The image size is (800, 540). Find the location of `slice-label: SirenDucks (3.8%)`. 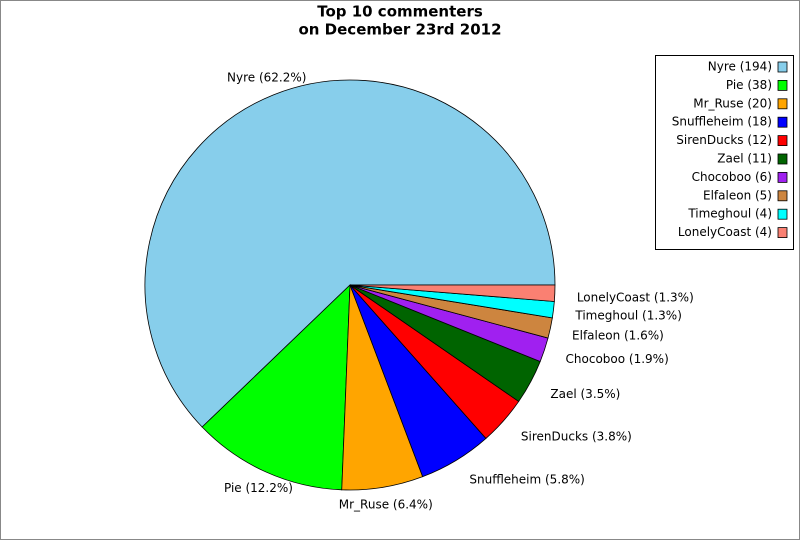

slice-label: SirenDucks (3.8%) is located at coordinates (576, 436).